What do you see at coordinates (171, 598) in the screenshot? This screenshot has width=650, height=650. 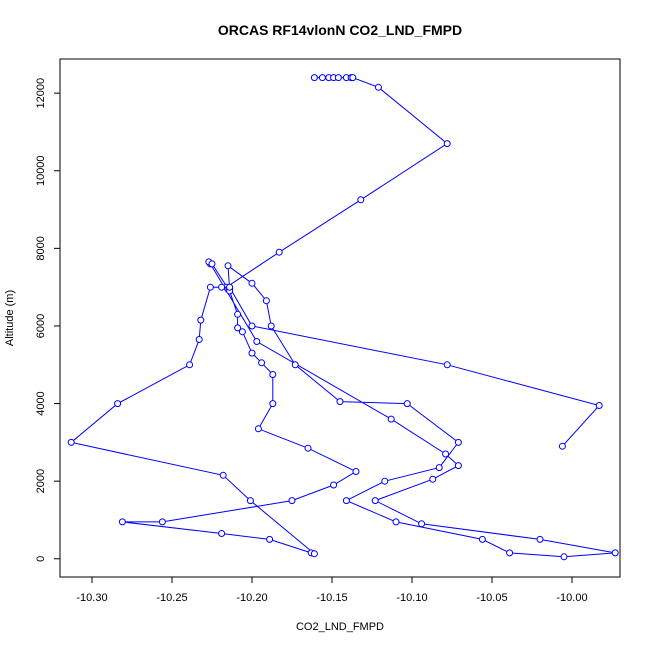 I see `x-tick-label: -10.25` at bounding box center [171, 598].